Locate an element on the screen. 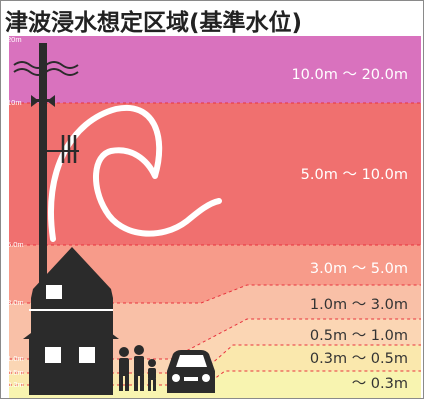 The image size is (424, 399). zone-label: ～ 0.3m is located at coordinates (380, 384).